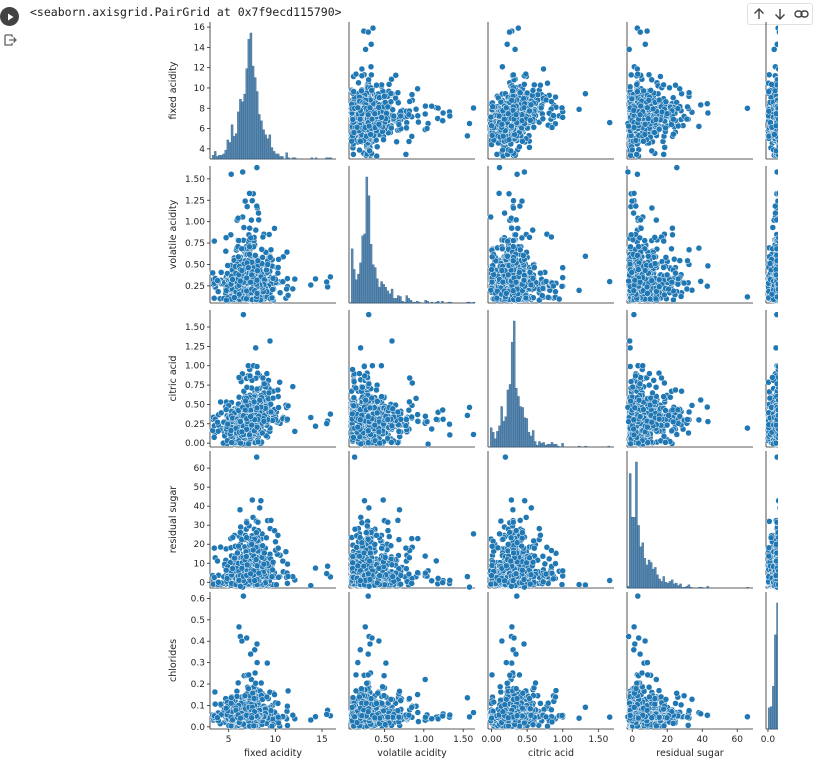 The height and width of the screenshot is (758, 813). What do you see at coordinates (10, 40) in the screenshot?
I see `output-icon` at bounding box center [10, 40].